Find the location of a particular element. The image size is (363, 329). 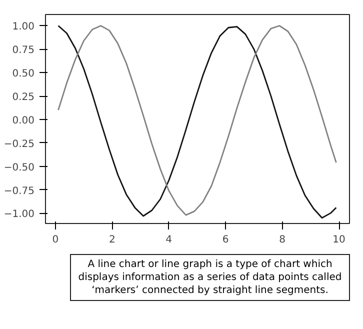

y-tick-label: −0.25 is located at coordinates (19, 144).